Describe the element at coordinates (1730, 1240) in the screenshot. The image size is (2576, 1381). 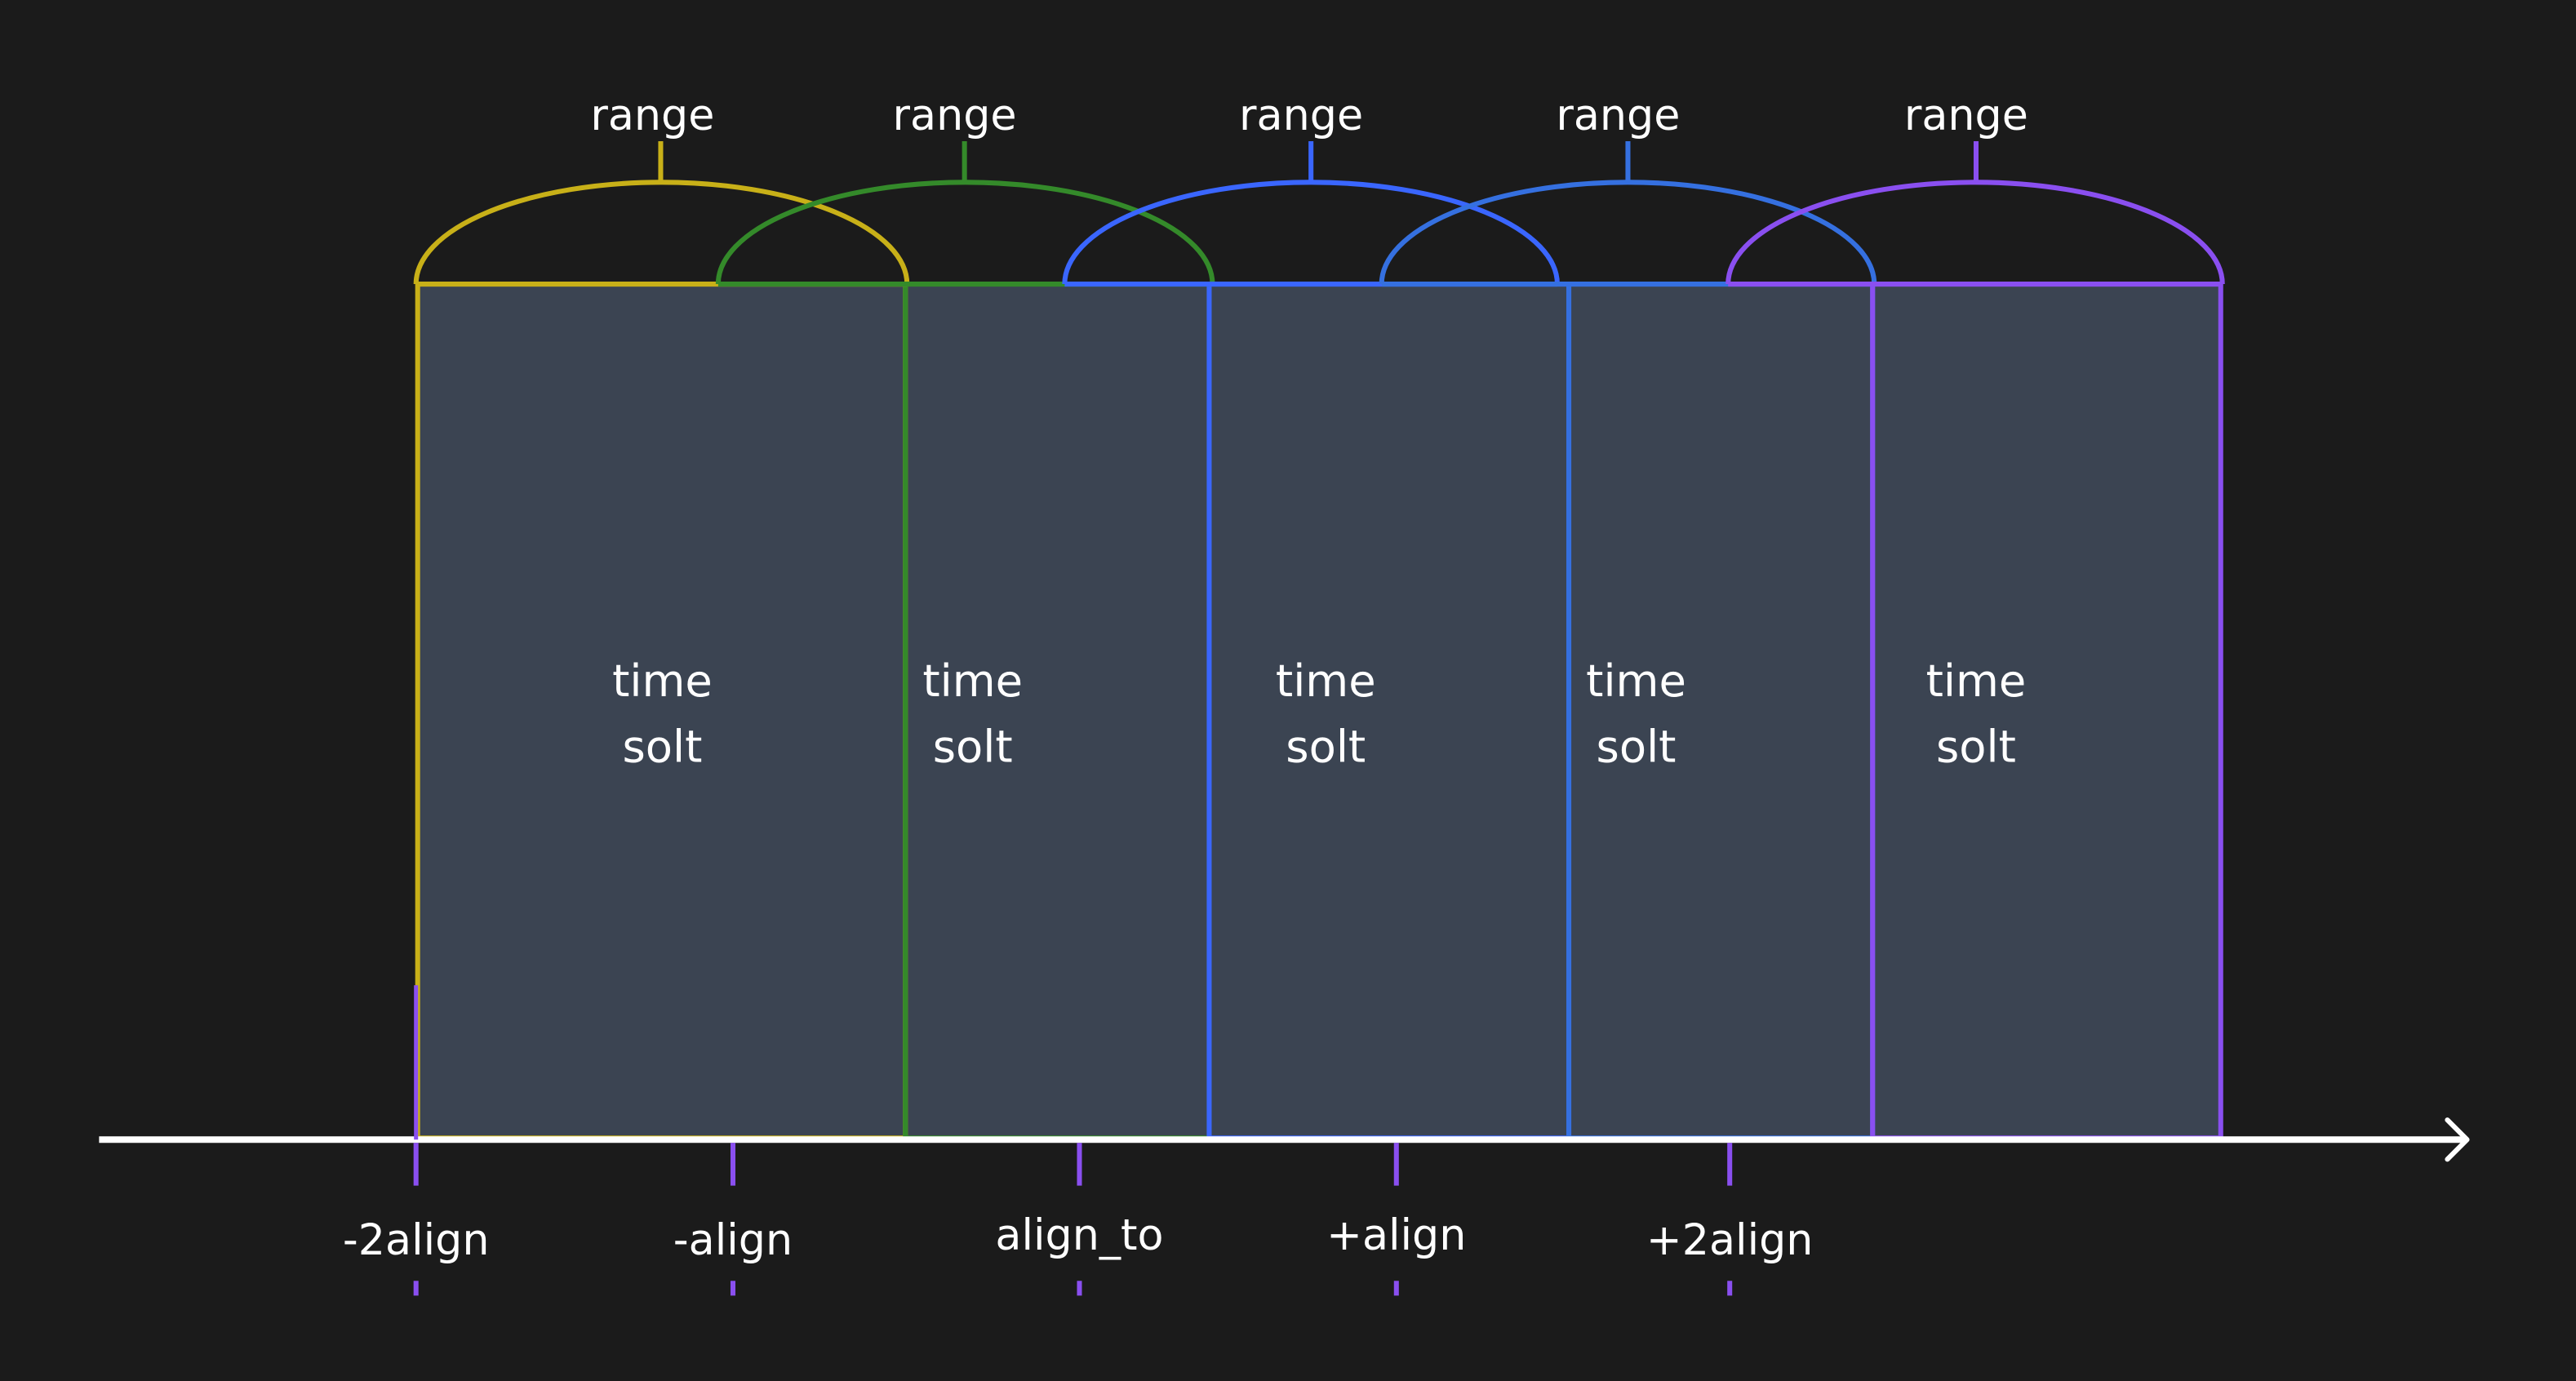
I see `align-tick-label: +2align` at that location.